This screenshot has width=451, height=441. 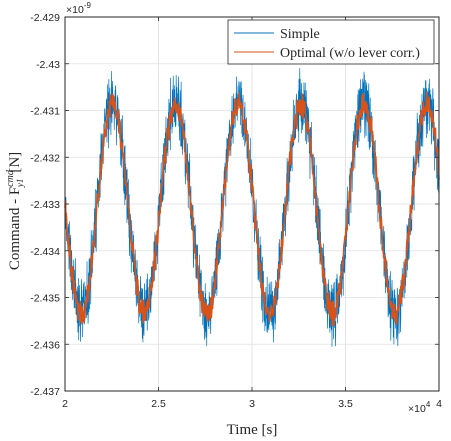 I want to click on x-tick-label: 3, so click(x=252, y=404).